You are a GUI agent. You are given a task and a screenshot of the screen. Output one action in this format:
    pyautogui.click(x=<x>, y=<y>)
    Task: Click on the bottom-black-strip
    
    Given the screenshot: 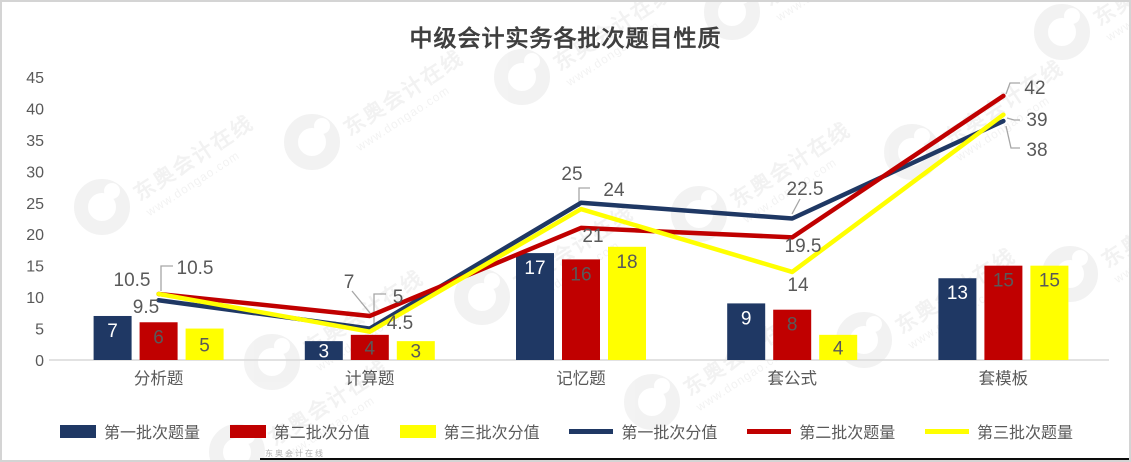 What is the action you would take?
    pyautogui.click(x=694, y=459)
    